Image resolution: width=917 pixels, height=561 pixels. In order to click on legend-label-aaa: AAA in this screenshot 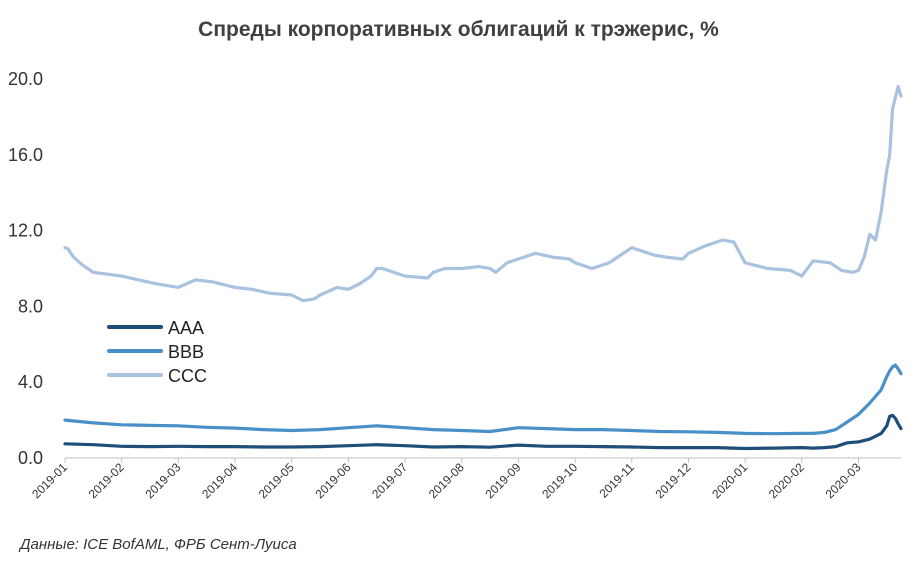, I will do `click(186, 328)`.